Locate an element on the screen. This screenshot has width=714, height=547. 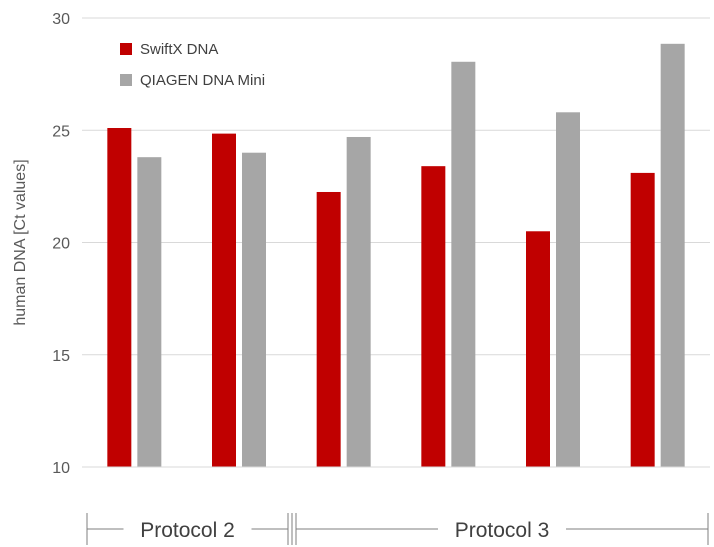
legend: SwiftX DNA QIAGEN DNA Mini is located at coordinates (192, 65).